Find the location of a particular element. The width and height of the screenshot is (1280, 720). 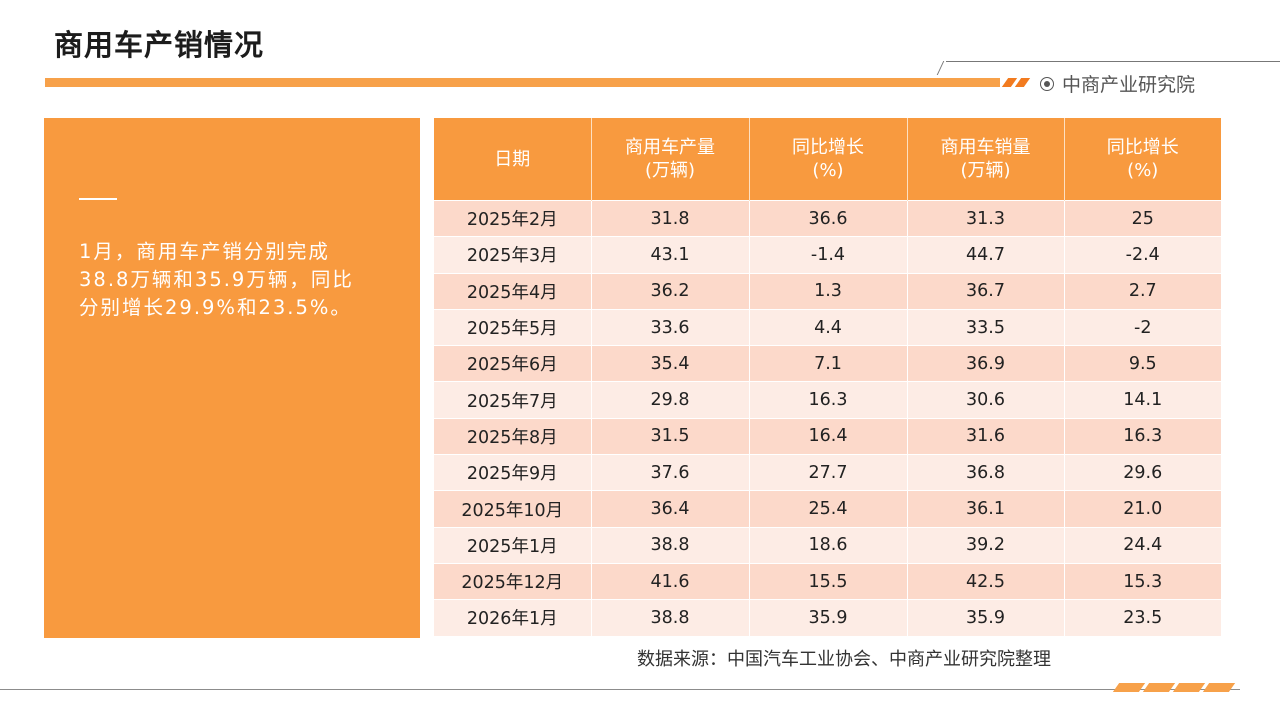

cell-production-yoy: 25.4 is located at coordinates (828, 509).